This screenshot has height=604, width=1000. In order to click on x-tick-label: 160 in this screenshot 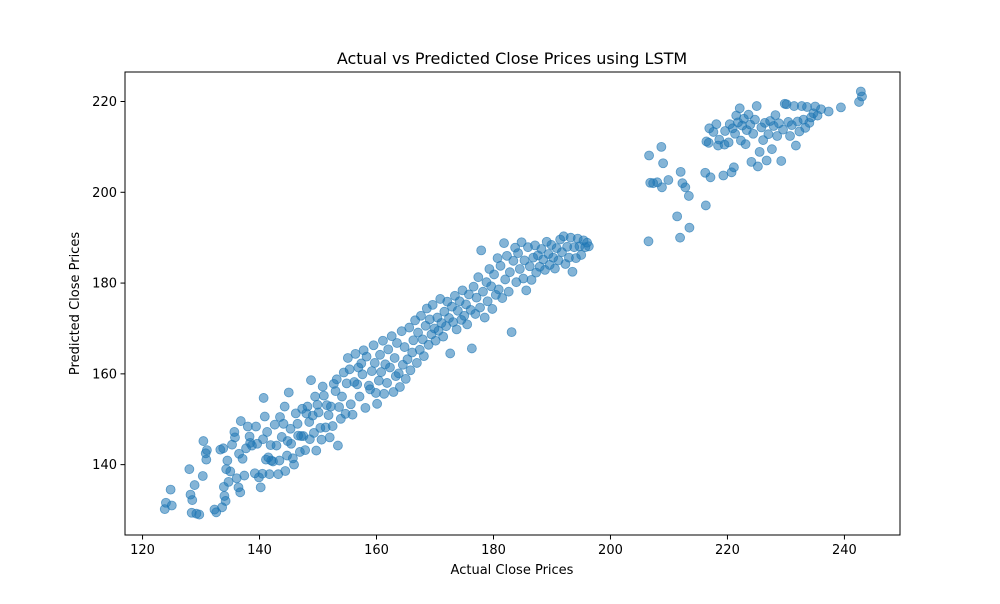, I will do `click(376, 550)`.